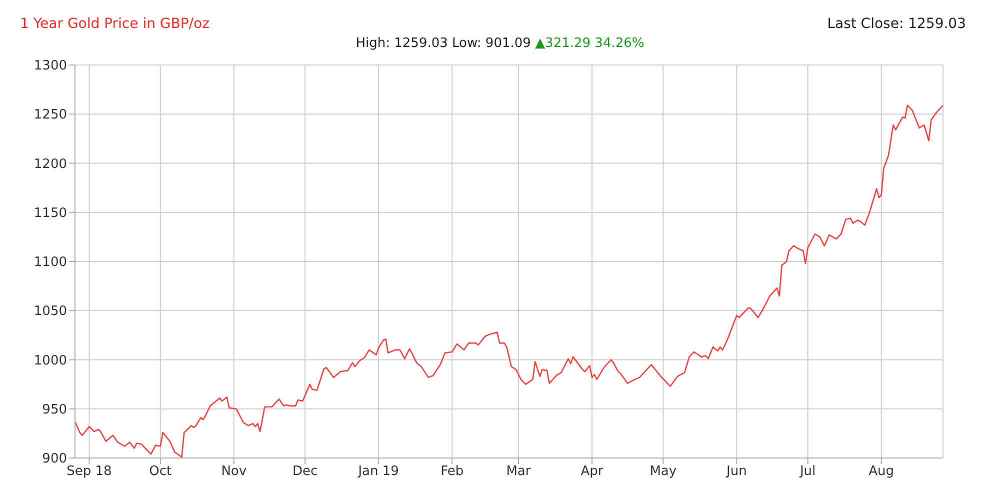  What do you see at coordinates (443, 43) in the screenshot?
I see `chart-subtitle: High: 1259.03 Low: 901.09` at bounding box center [443, 43].